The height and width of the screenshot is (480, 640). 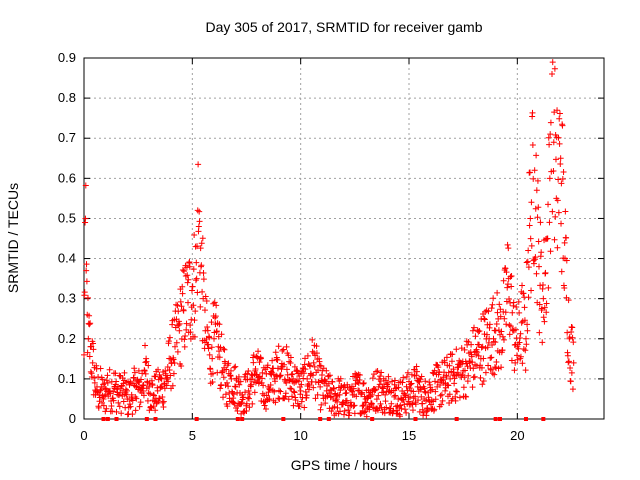 I want to click on y-tick-label: 0.4, so click(x=67, y=258).